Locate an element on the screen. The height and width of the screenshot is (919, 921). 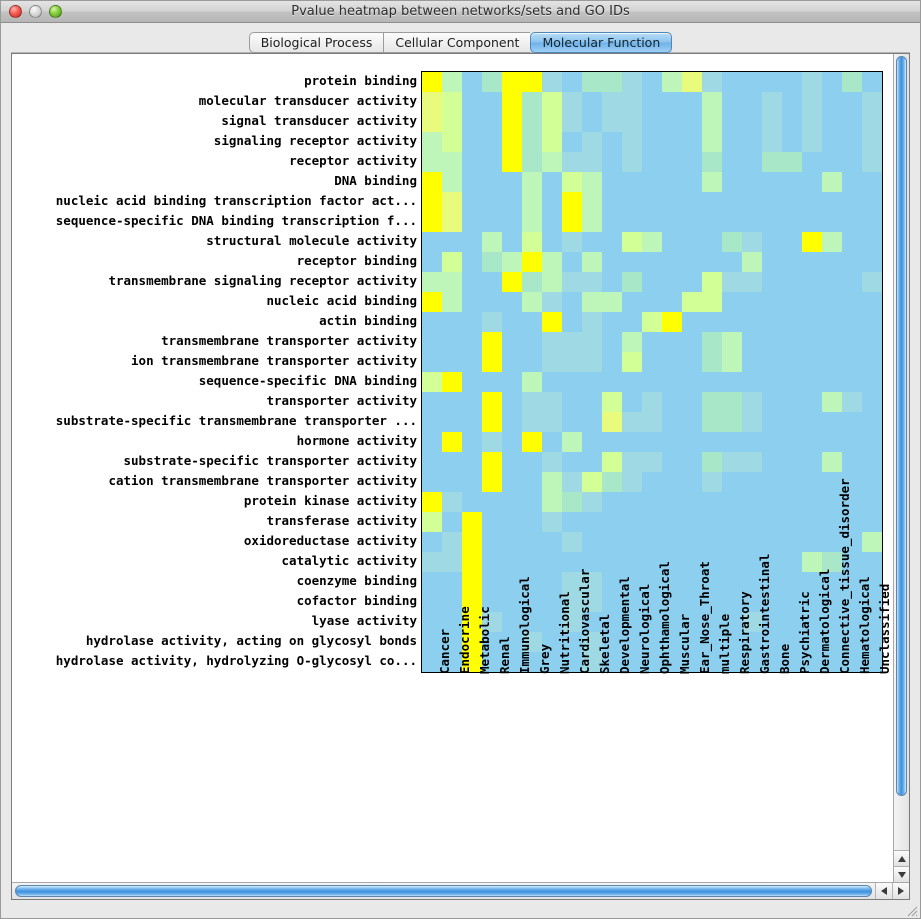
horizontal-scrollbar is located at coordinates (460, 890).